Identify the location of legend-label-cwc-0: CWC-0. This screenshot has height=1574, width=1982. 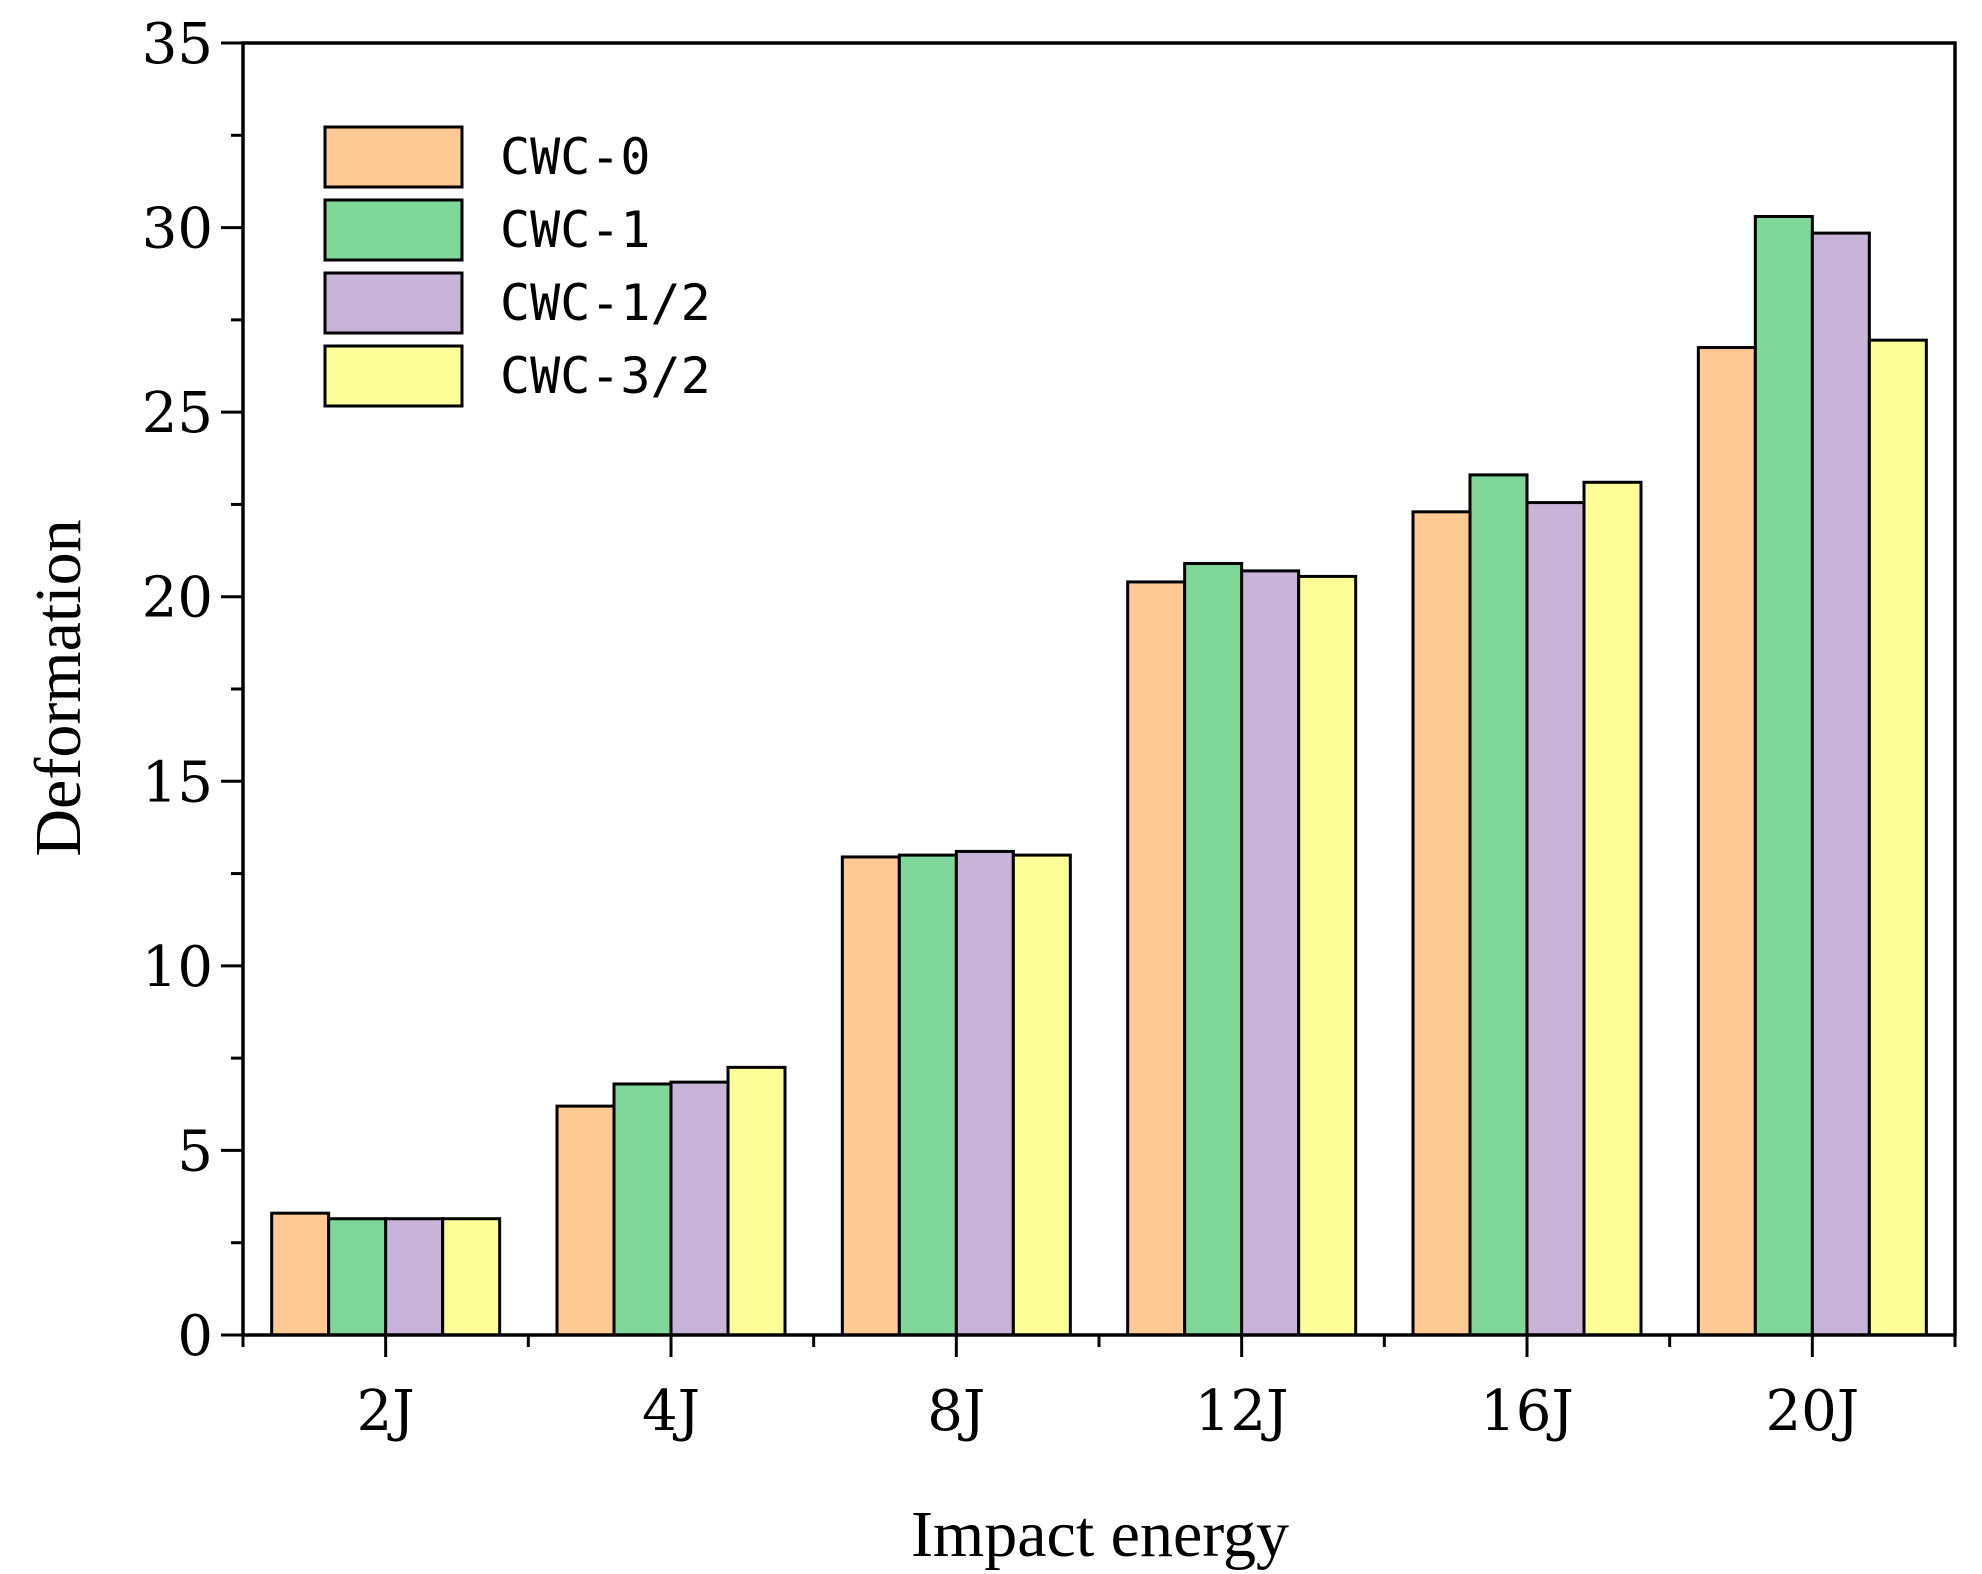
(575, 157).